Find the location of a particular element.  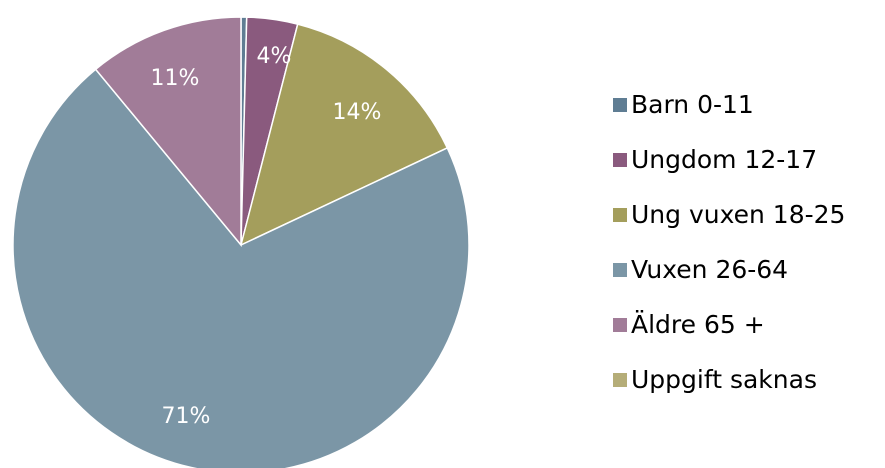

slice-label-vuxen-26-64: 71% is located at coordinates (186, 416).